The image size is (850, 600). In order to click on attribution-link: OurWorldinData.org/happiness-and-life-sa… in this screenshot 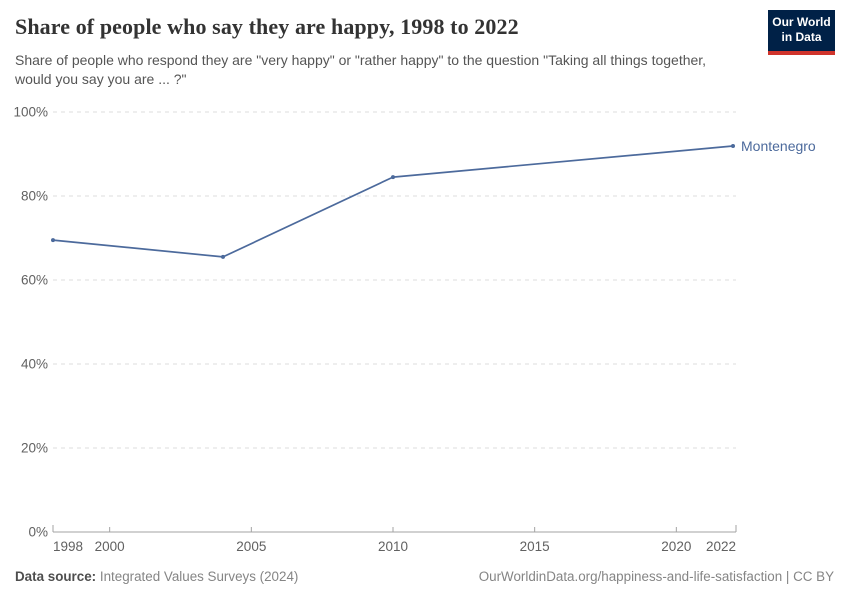, I will do `click(656, 576)`.